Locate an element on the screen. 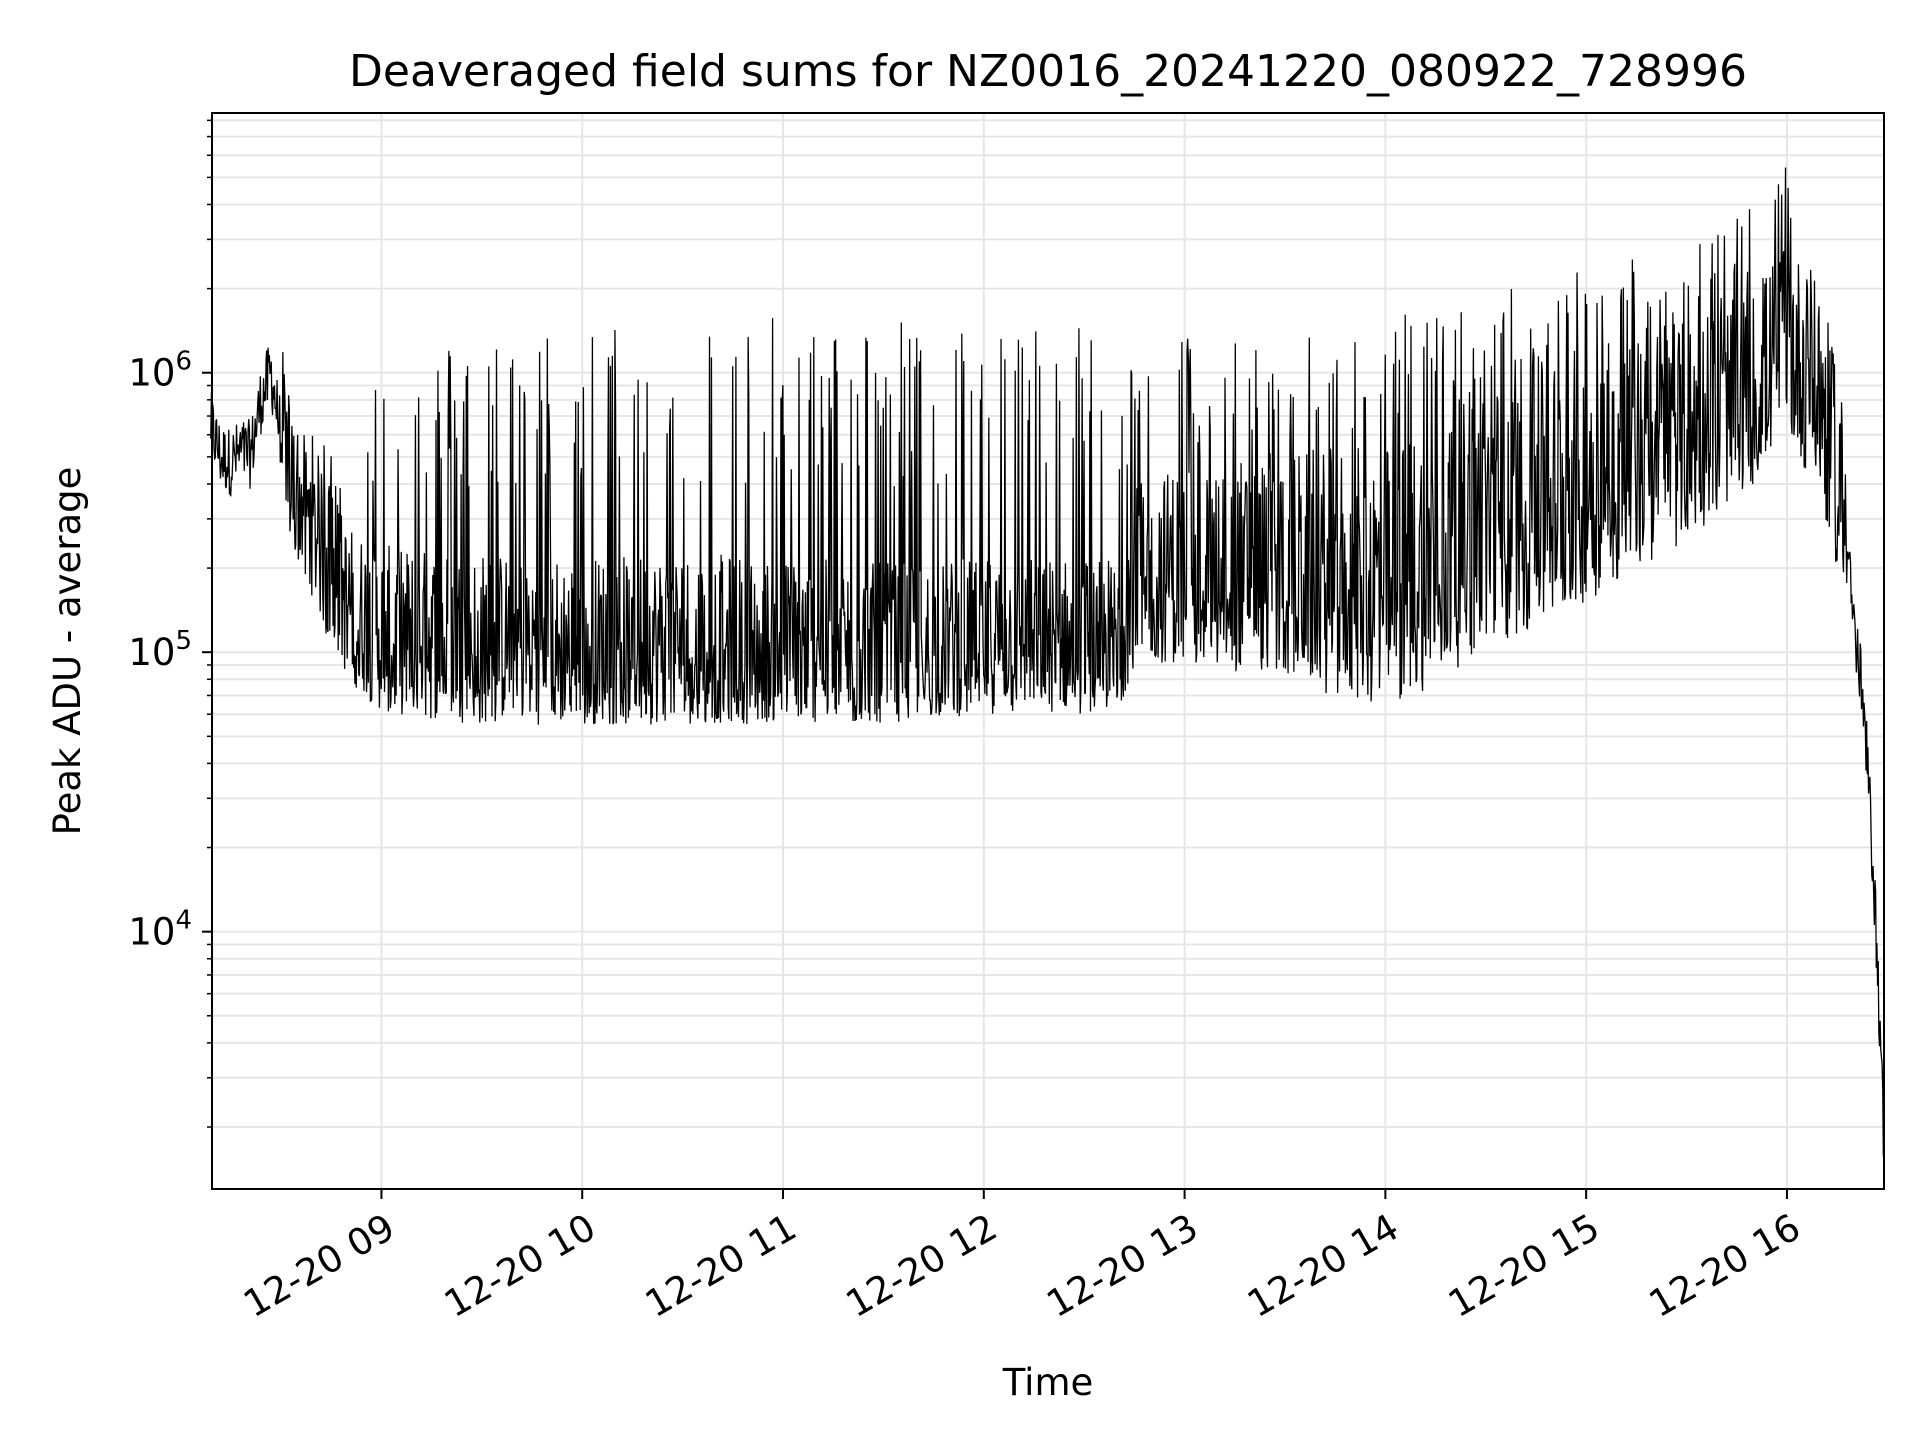  x-tick-label: 12-20 11 is located at coordinates (721, 1266).